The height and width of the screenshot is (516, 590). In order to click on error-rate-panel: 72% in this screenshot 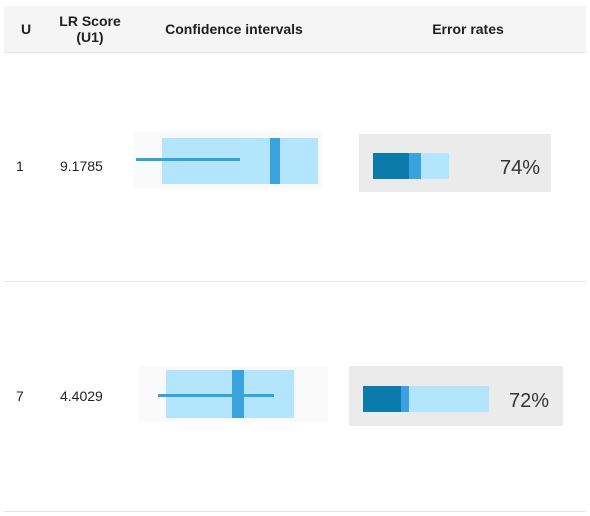, I will do `click(456, 396)`.